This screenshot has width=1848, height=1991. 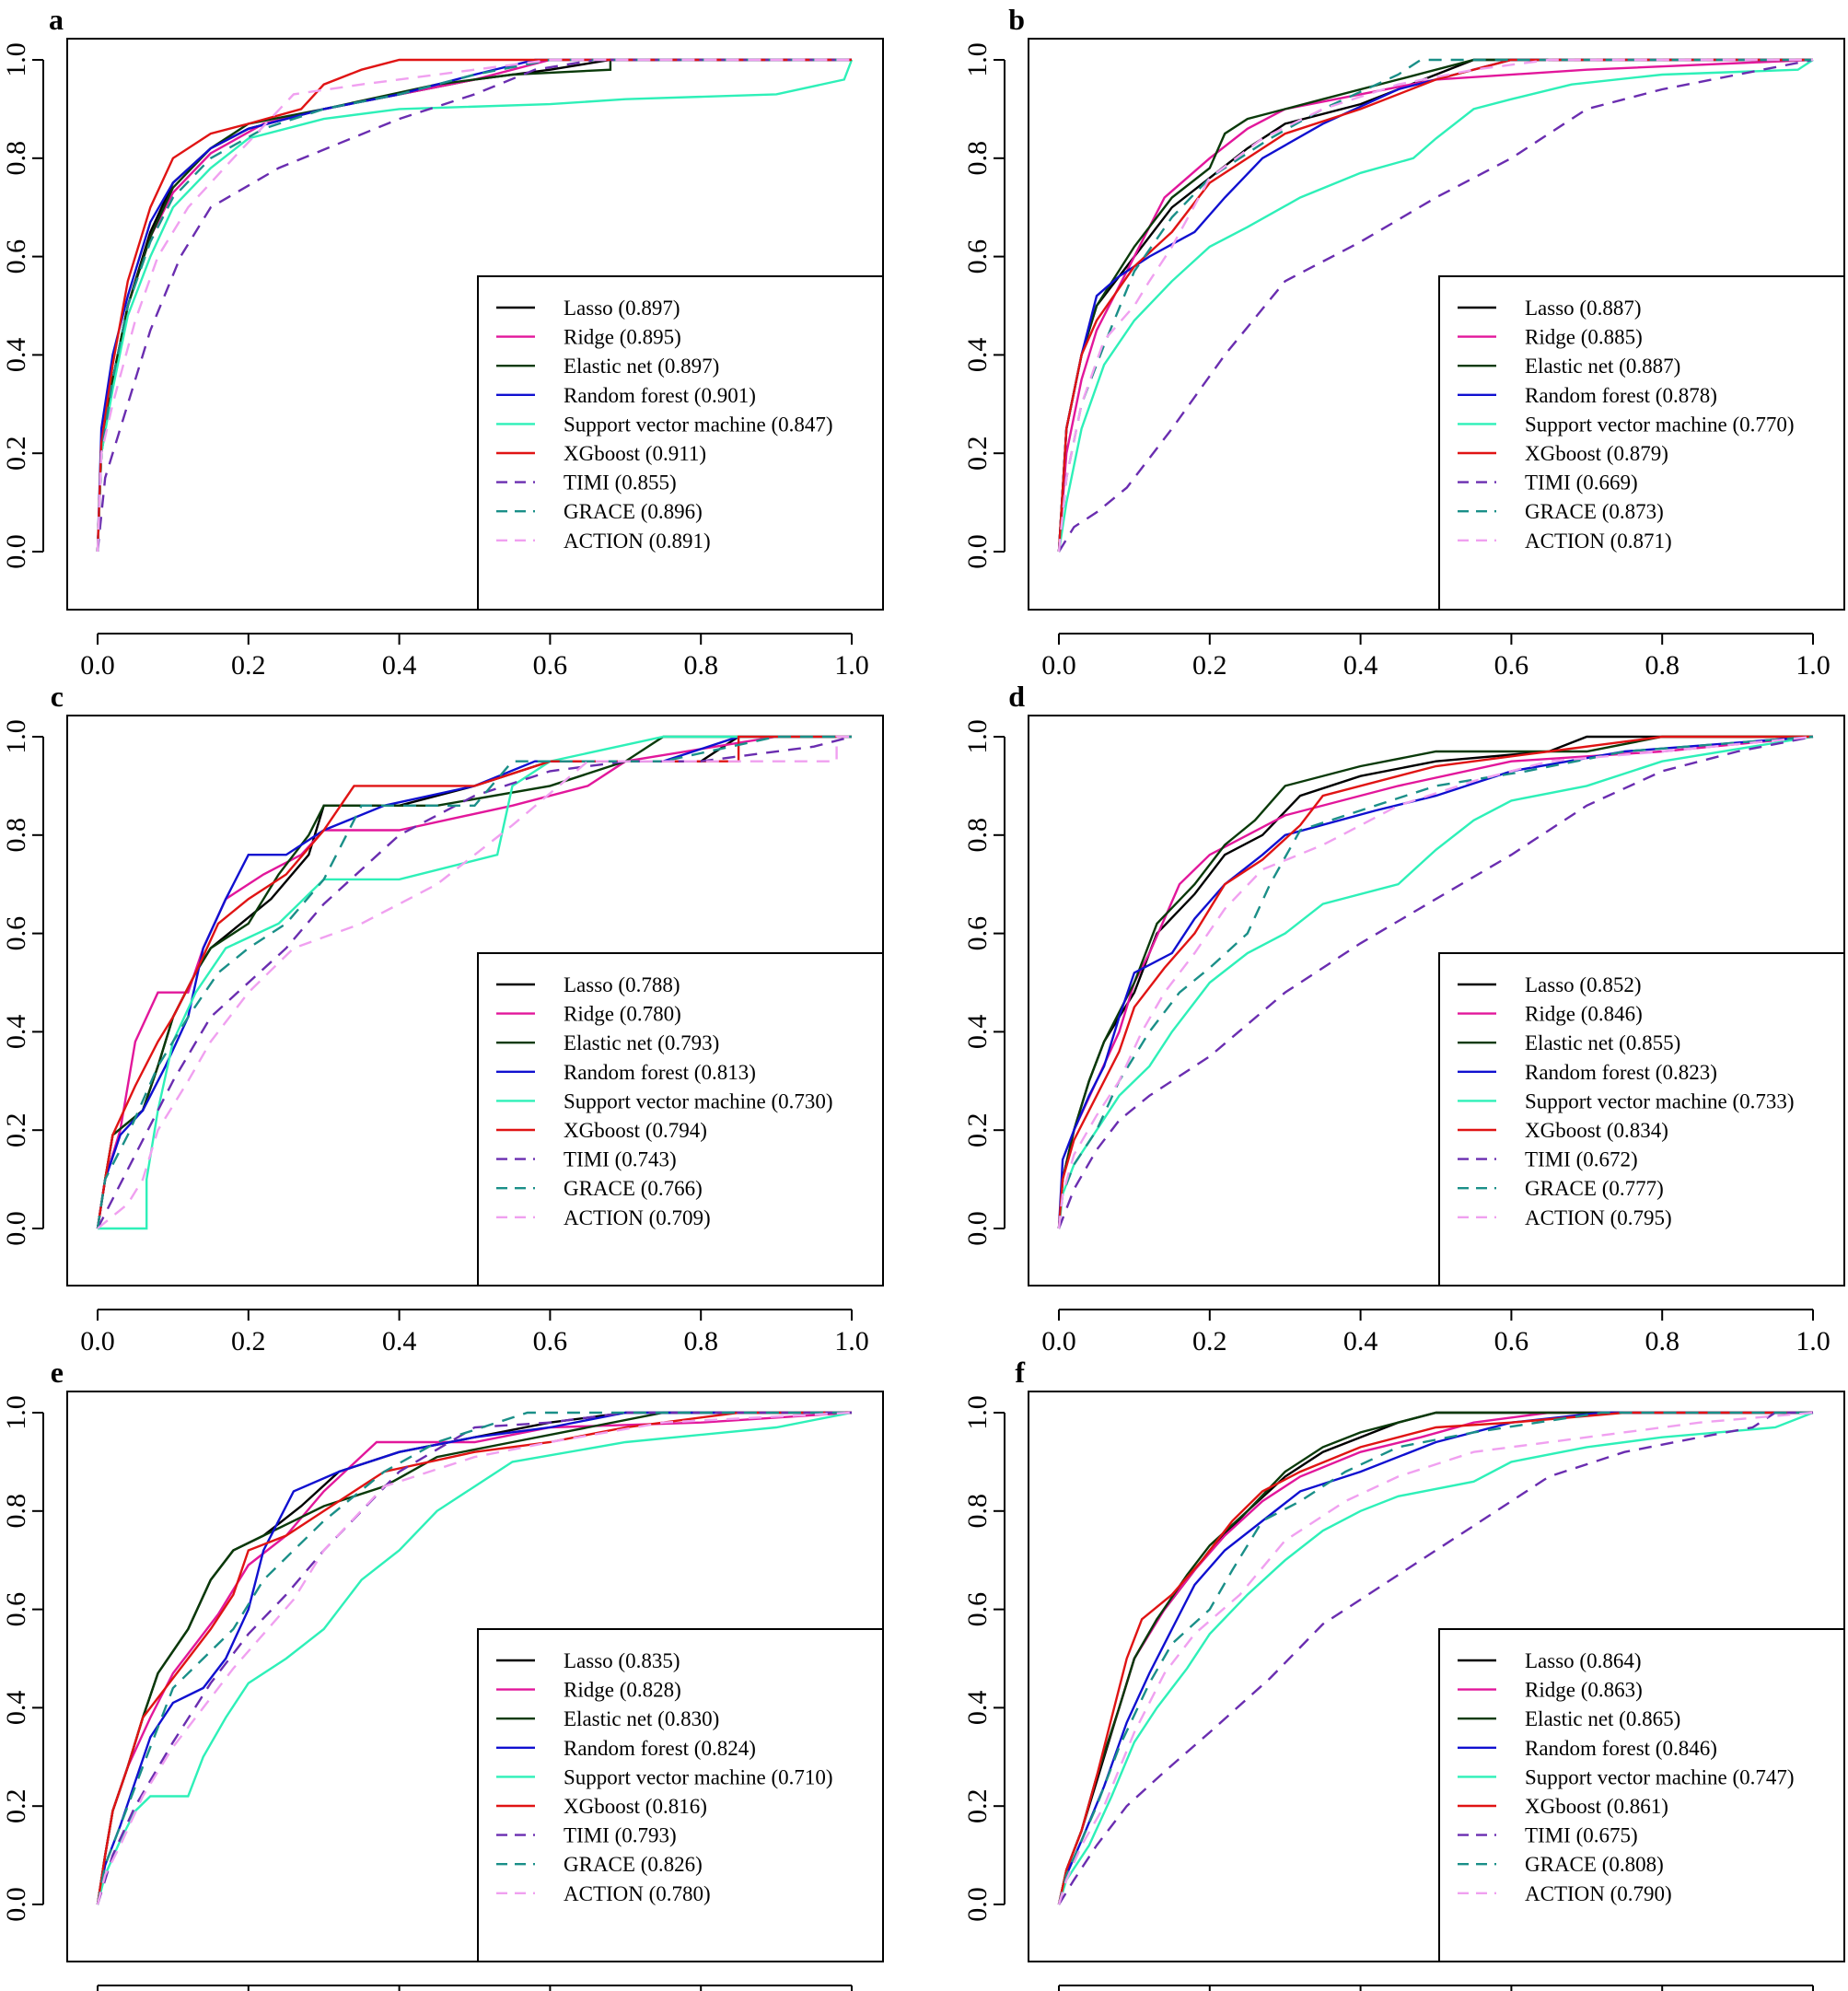 What do you see at coordinates (1360, 1341) in the screenshot?
I see `x-tick-label: 0.4` at bounding box center [1360, 1341].